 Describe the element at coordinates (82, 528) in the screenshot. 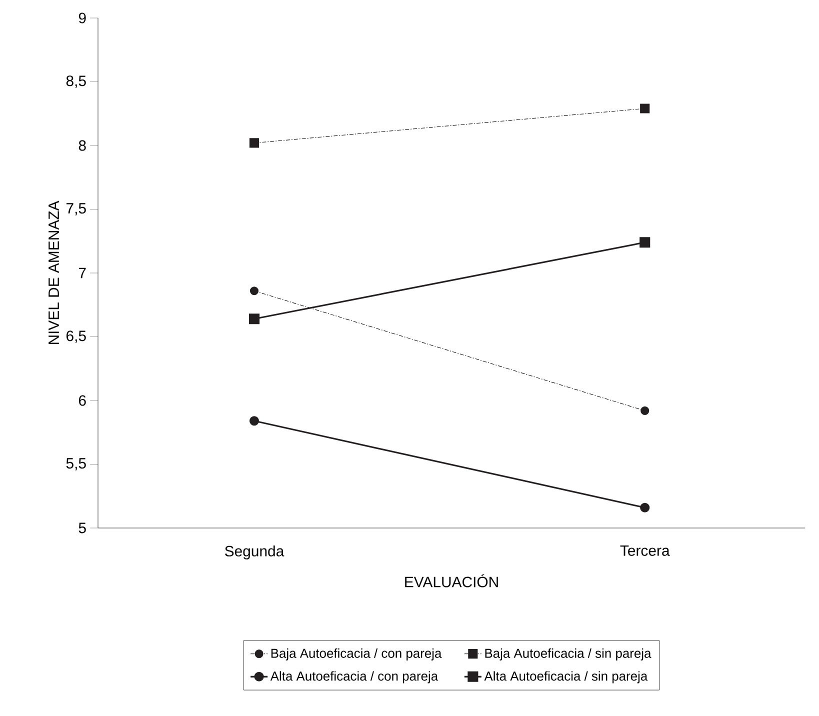

I see `y-tick-label: 5` at that location.